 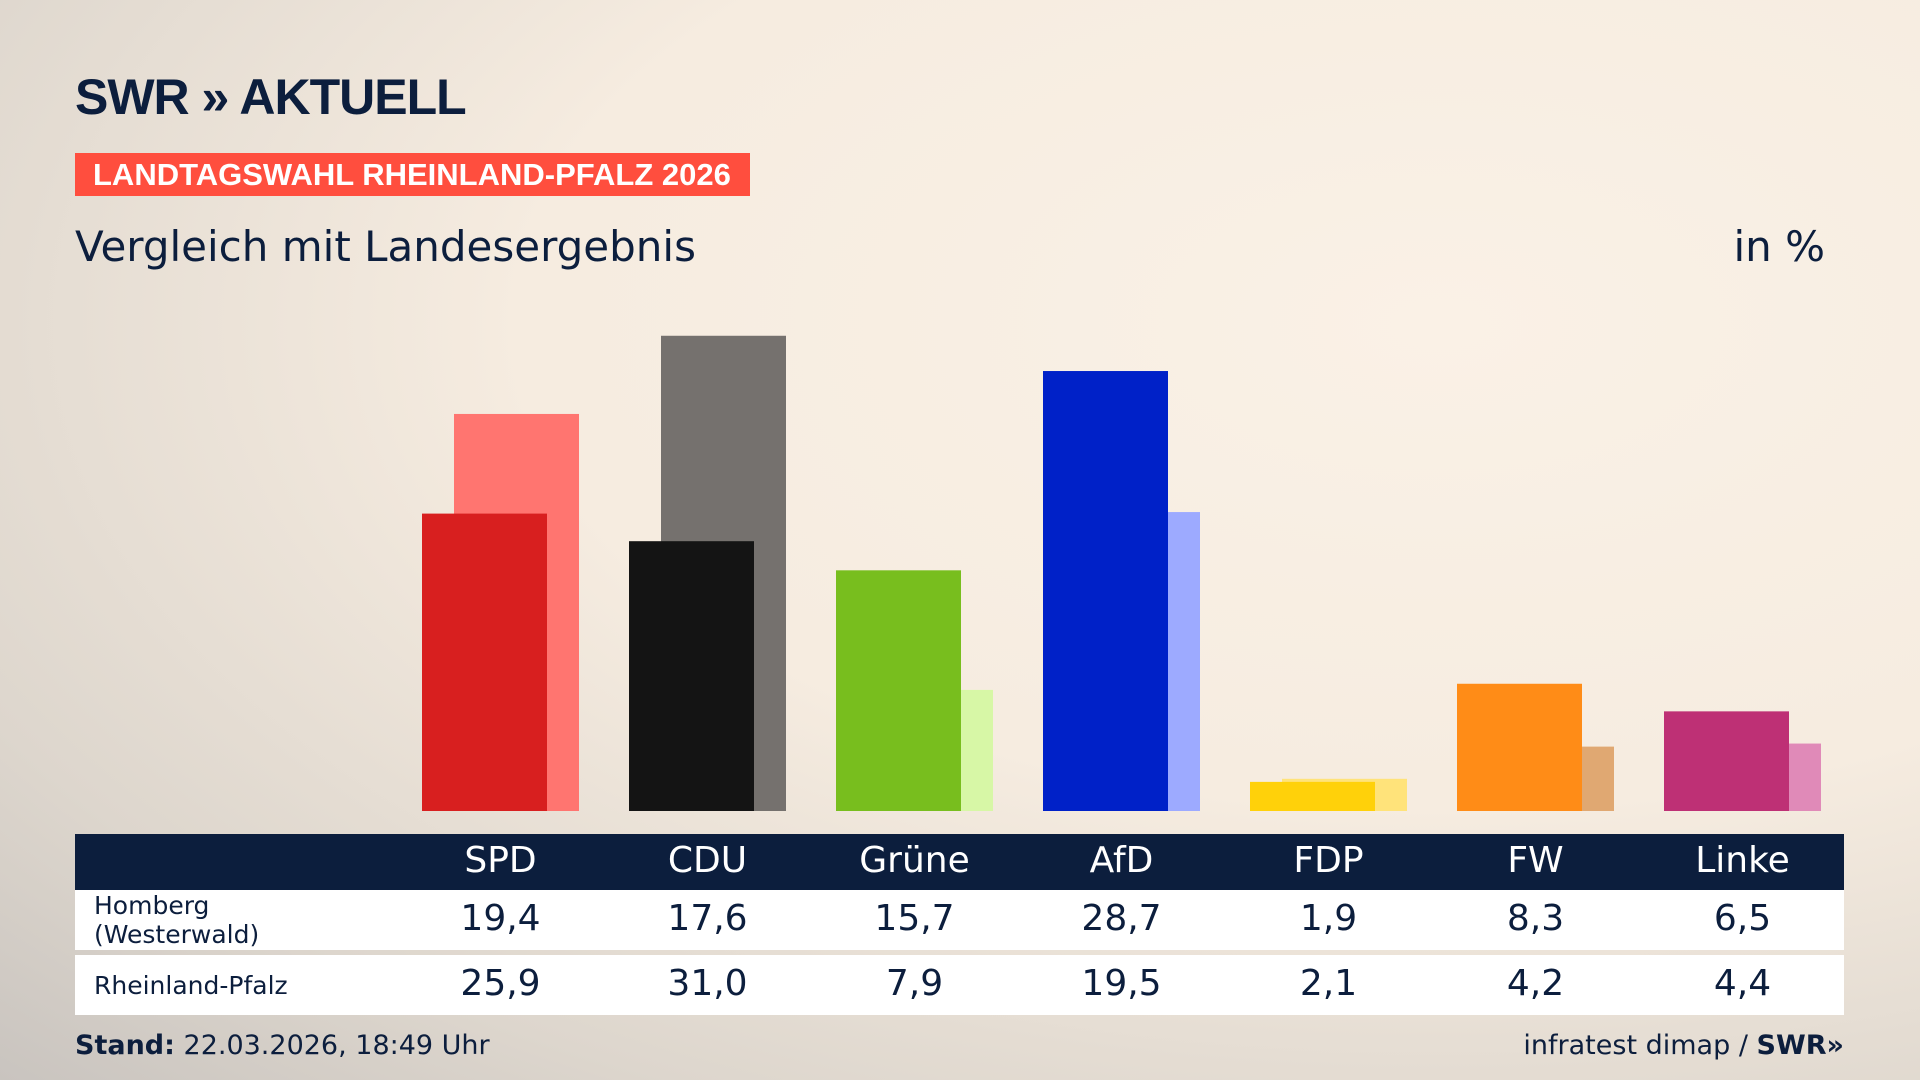 I want to click on bar-linke-wahlkreis, so click(x=1726, y=761).